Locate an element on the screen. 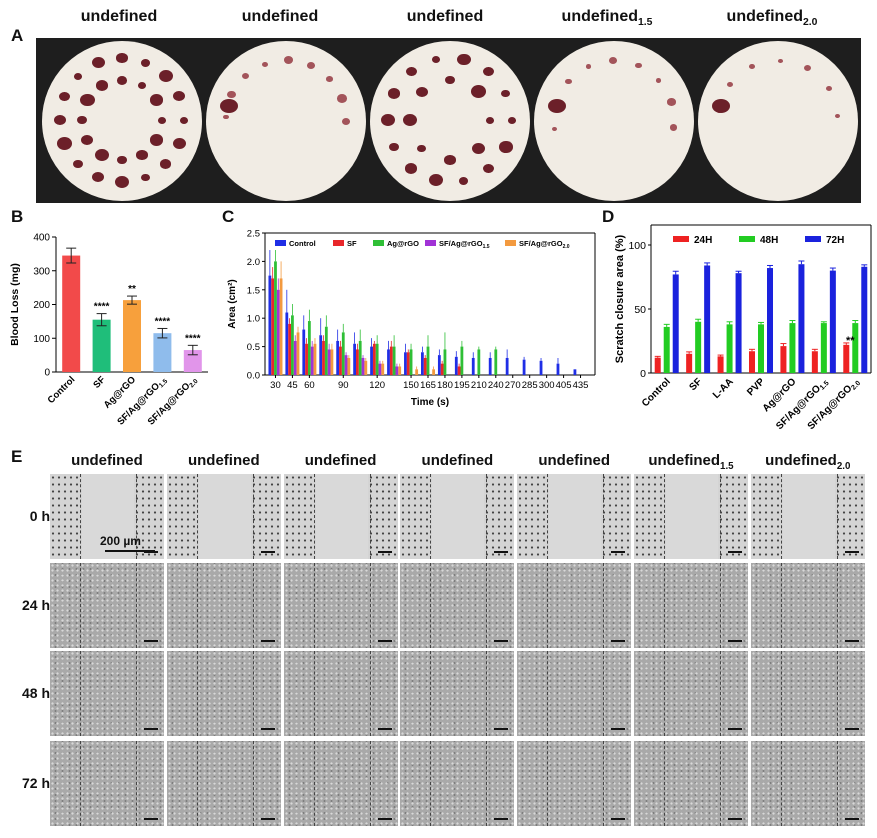 This screenshot has height=838, width=877. c-y-tick-label: 0.0 is located at coordinates (253, 376).